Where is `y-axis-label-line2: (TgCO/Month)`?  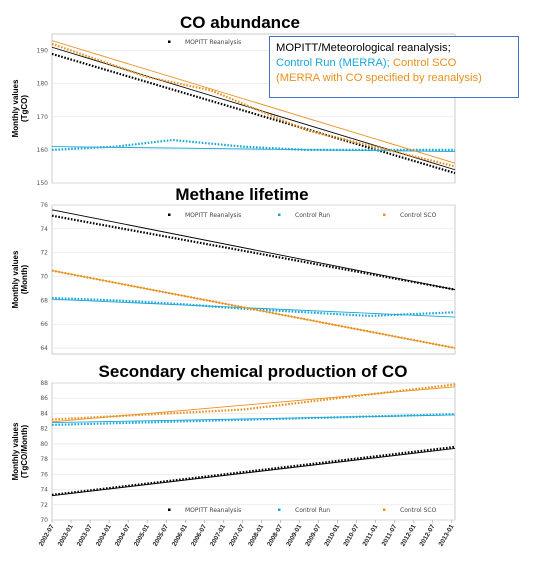 y-axis-label-line2: (TgCO/Month) is located at coordinates (24, 452).